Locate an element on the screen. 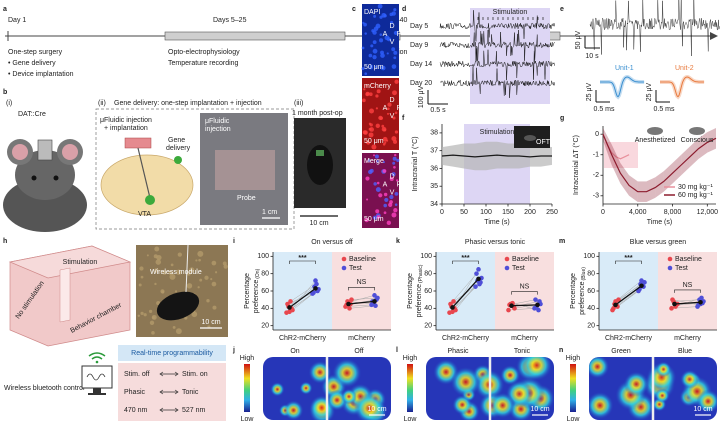  x-tick-label: 100 is located at coordinates (486, 212).